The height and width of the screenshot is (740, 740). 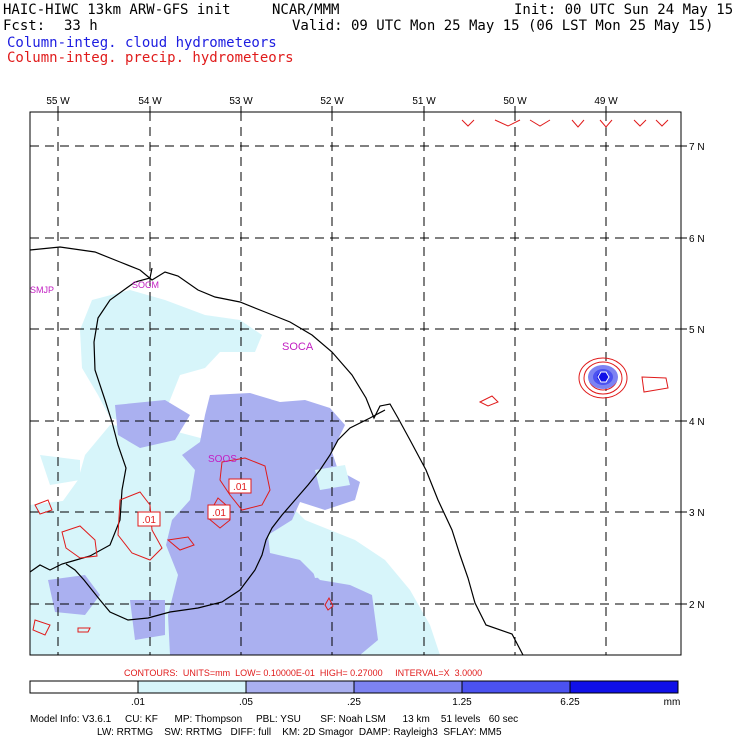 I want to click on model-title: HAIC-HIWC 13km ARW-GFS init, so click(x=117, y=10).